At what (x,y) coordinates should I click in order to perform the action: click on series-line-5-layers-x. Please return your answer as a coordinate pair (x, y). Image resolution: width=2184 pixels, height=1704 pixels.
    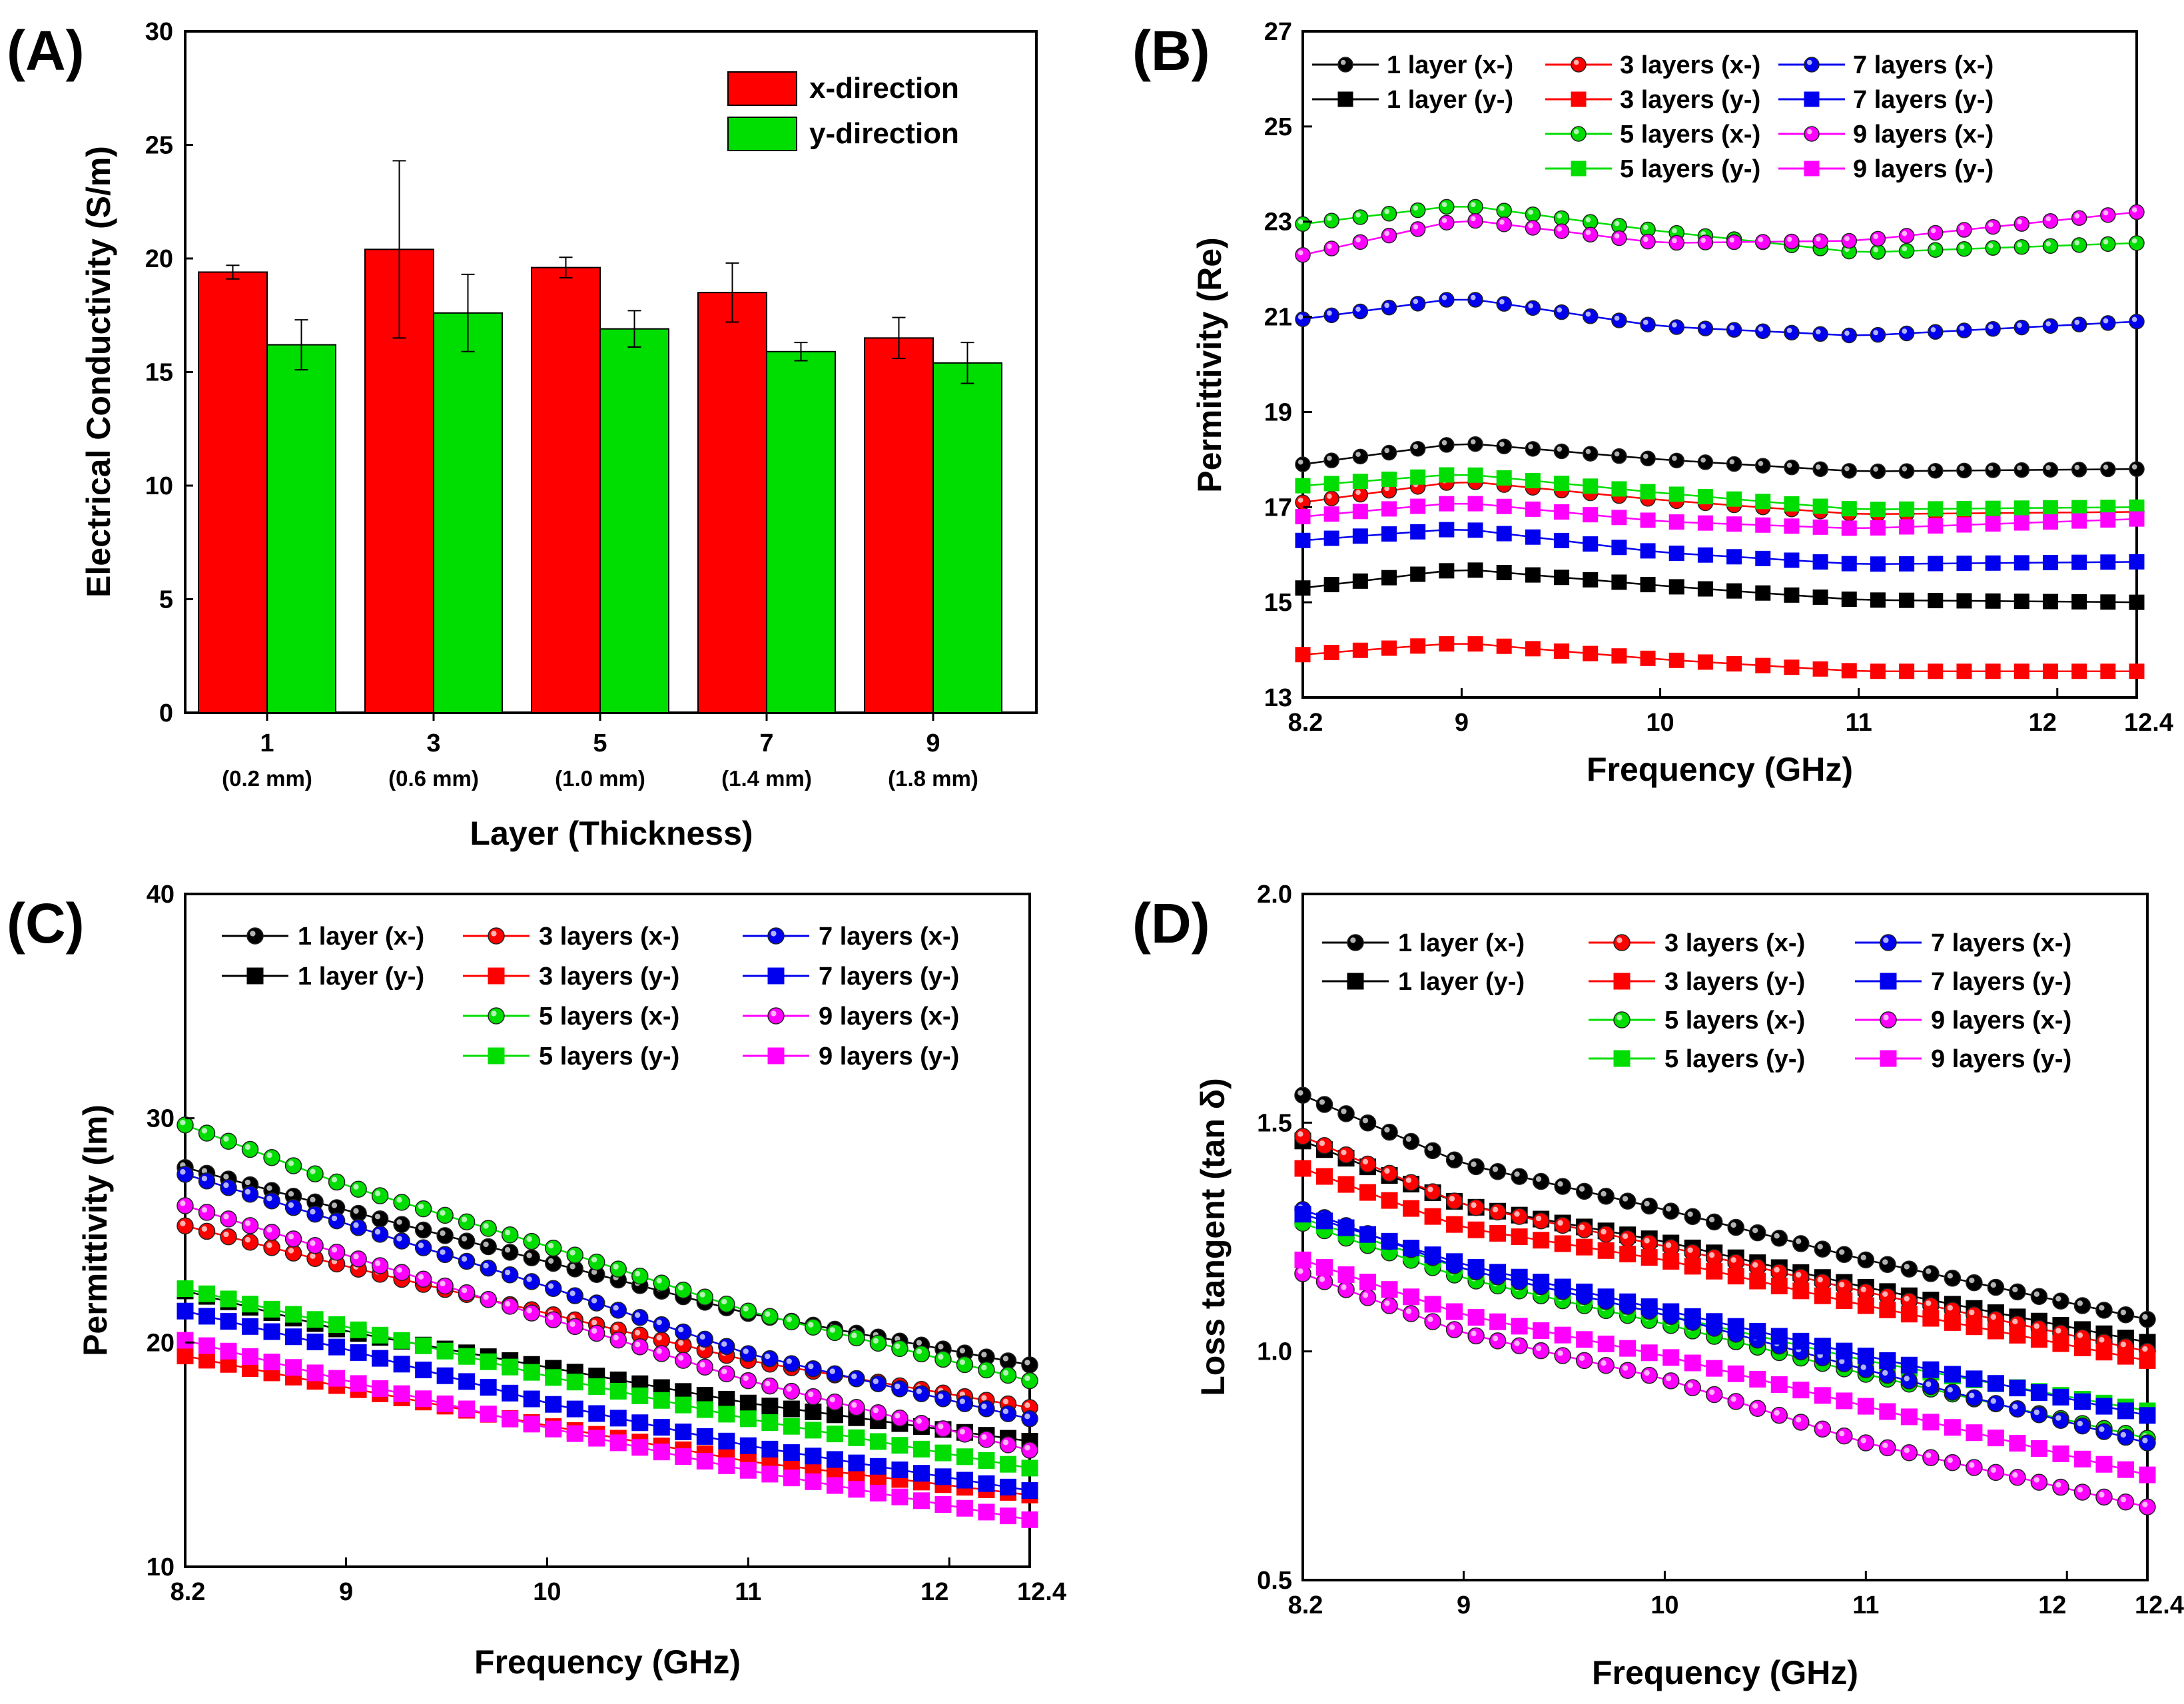
    Looking at the image, I should click on (1720, 230).